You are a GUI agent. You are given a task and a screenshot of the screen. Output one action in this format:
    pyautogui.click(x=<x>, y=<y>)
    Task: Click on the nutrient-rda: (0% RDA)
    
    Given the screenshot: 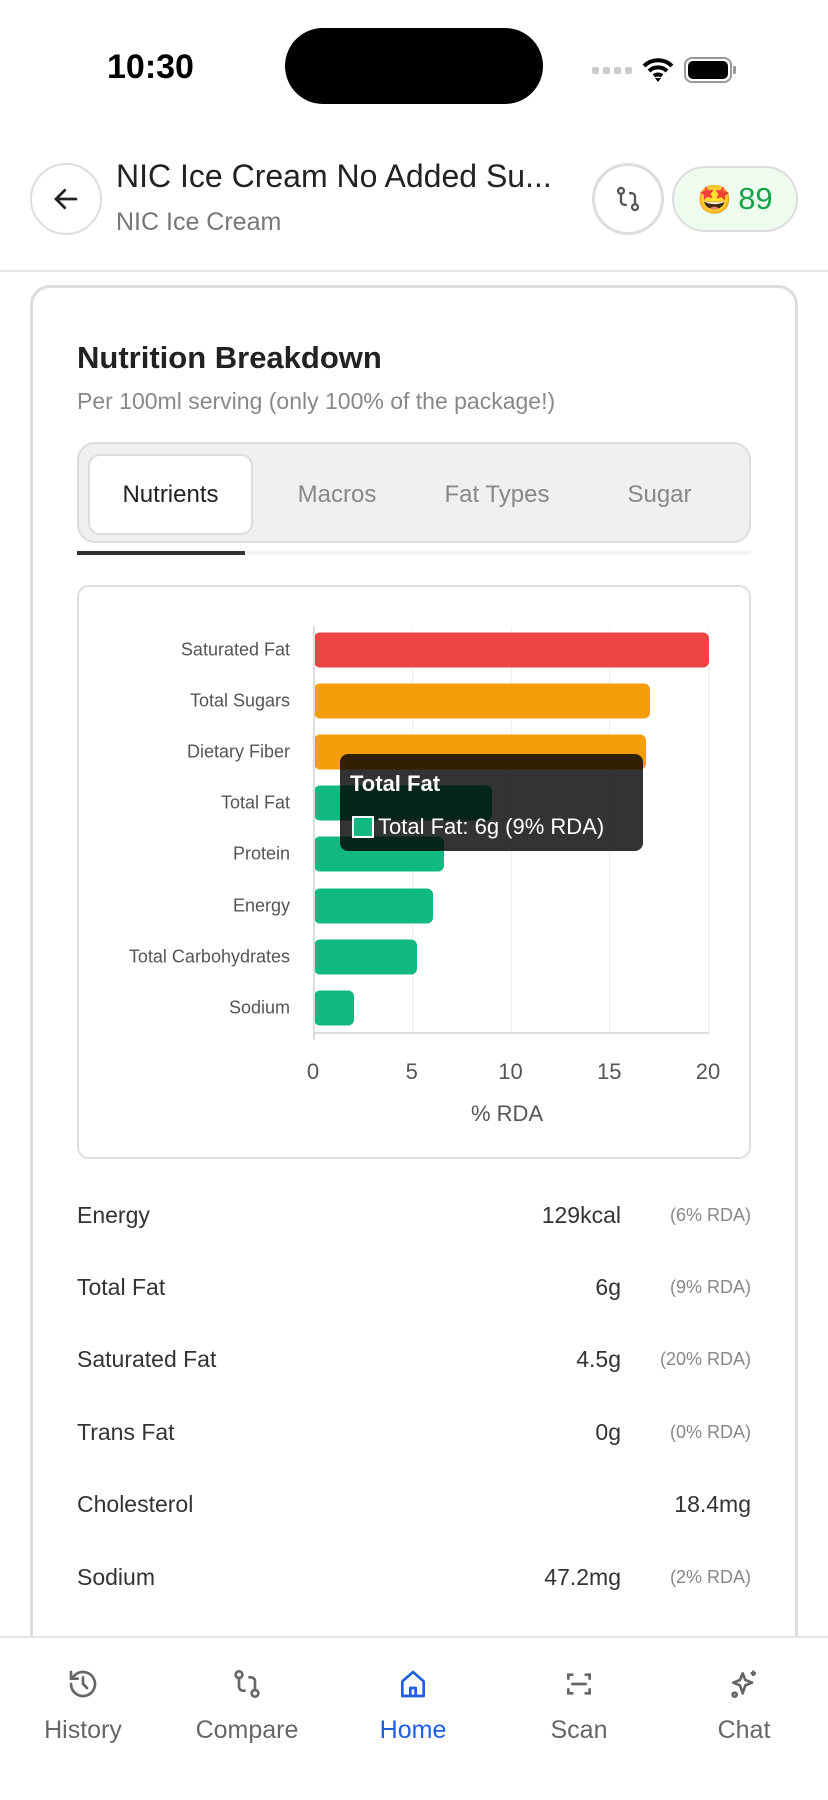 What is the action you would take?
    pyautogui.click(x=710, y=1431)
    